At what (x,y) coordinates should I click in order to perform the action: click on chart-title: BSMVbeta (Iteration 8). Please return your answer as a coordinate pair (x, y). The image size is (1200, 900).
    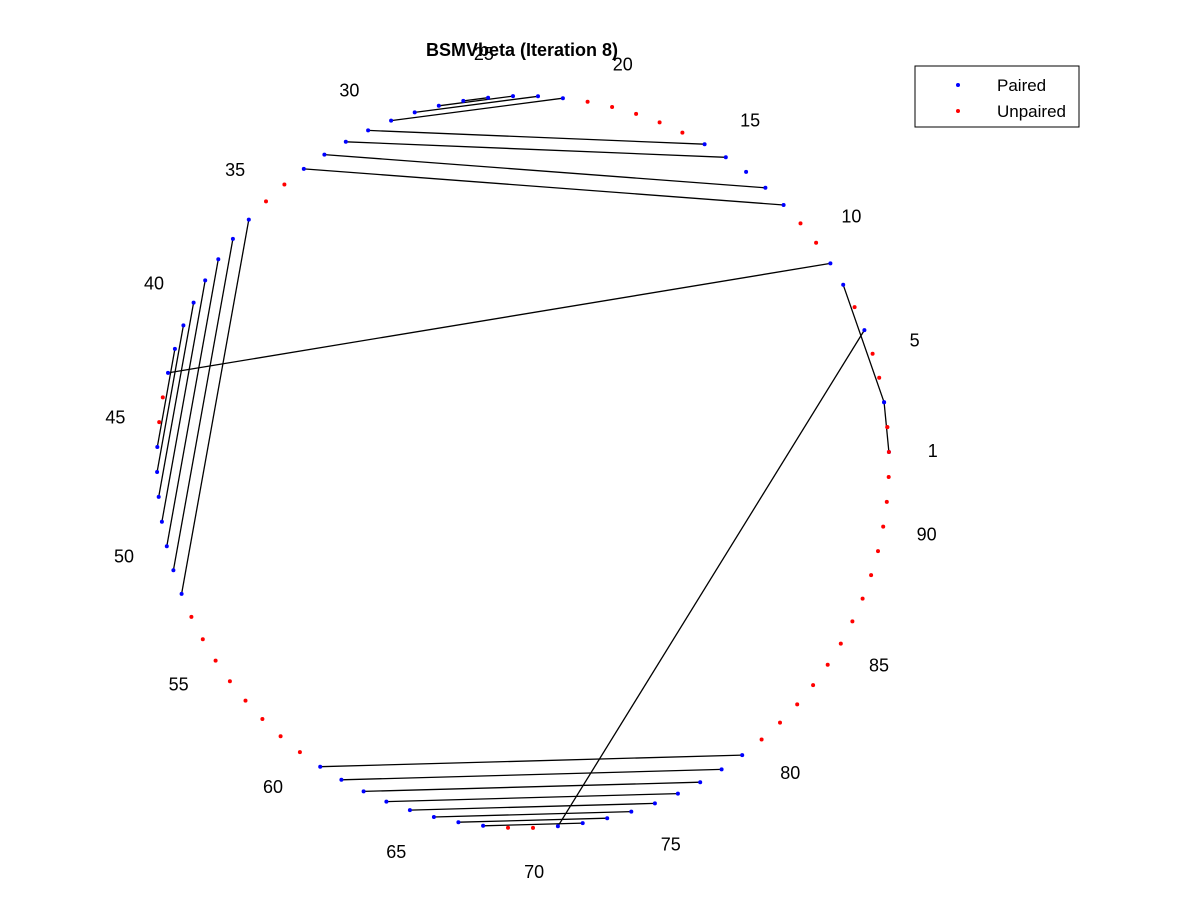
    Looking at the image, I should click on (522, 50).